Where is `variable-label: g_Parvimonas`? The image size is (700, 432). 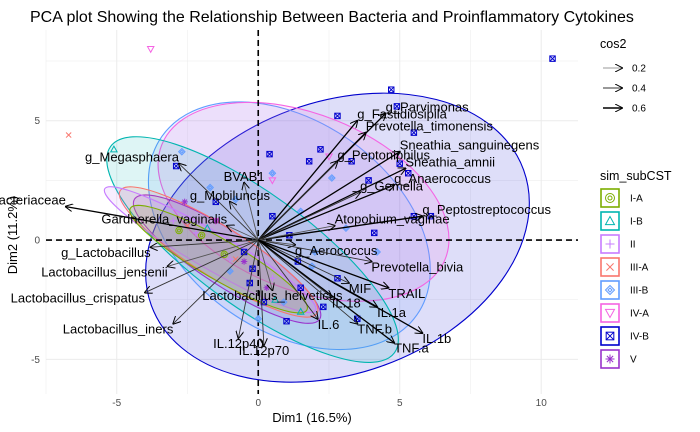
variable-label: g_Parvimonas is located at coordinates (428, 107).